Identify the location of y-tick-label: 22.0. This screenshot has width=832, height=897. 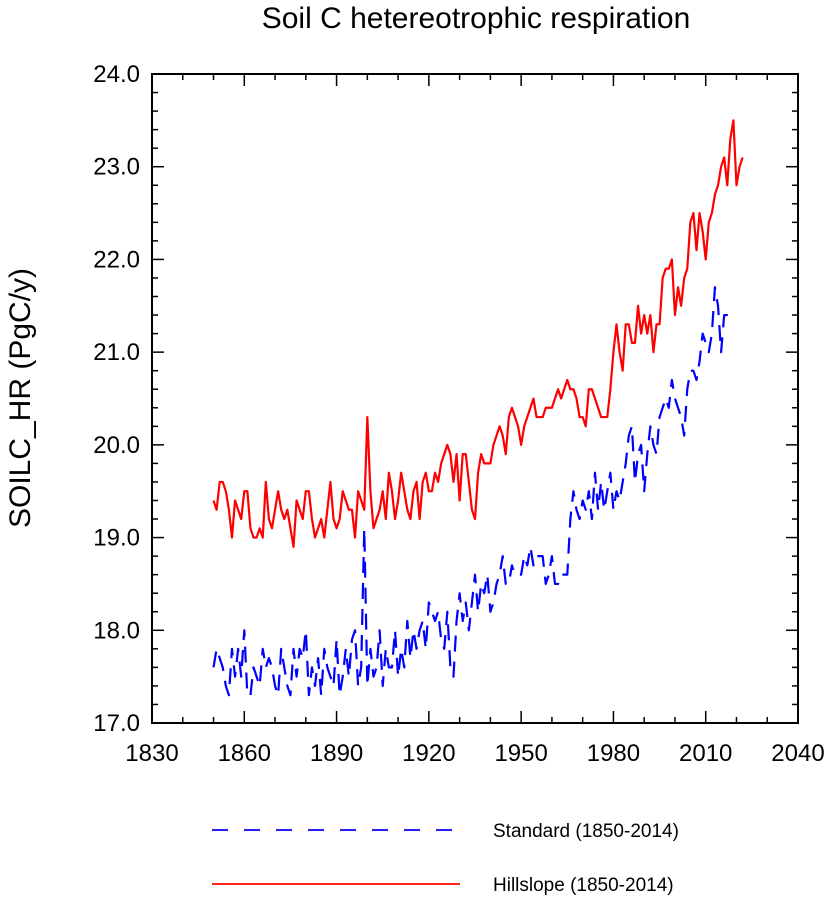
(116, 259).